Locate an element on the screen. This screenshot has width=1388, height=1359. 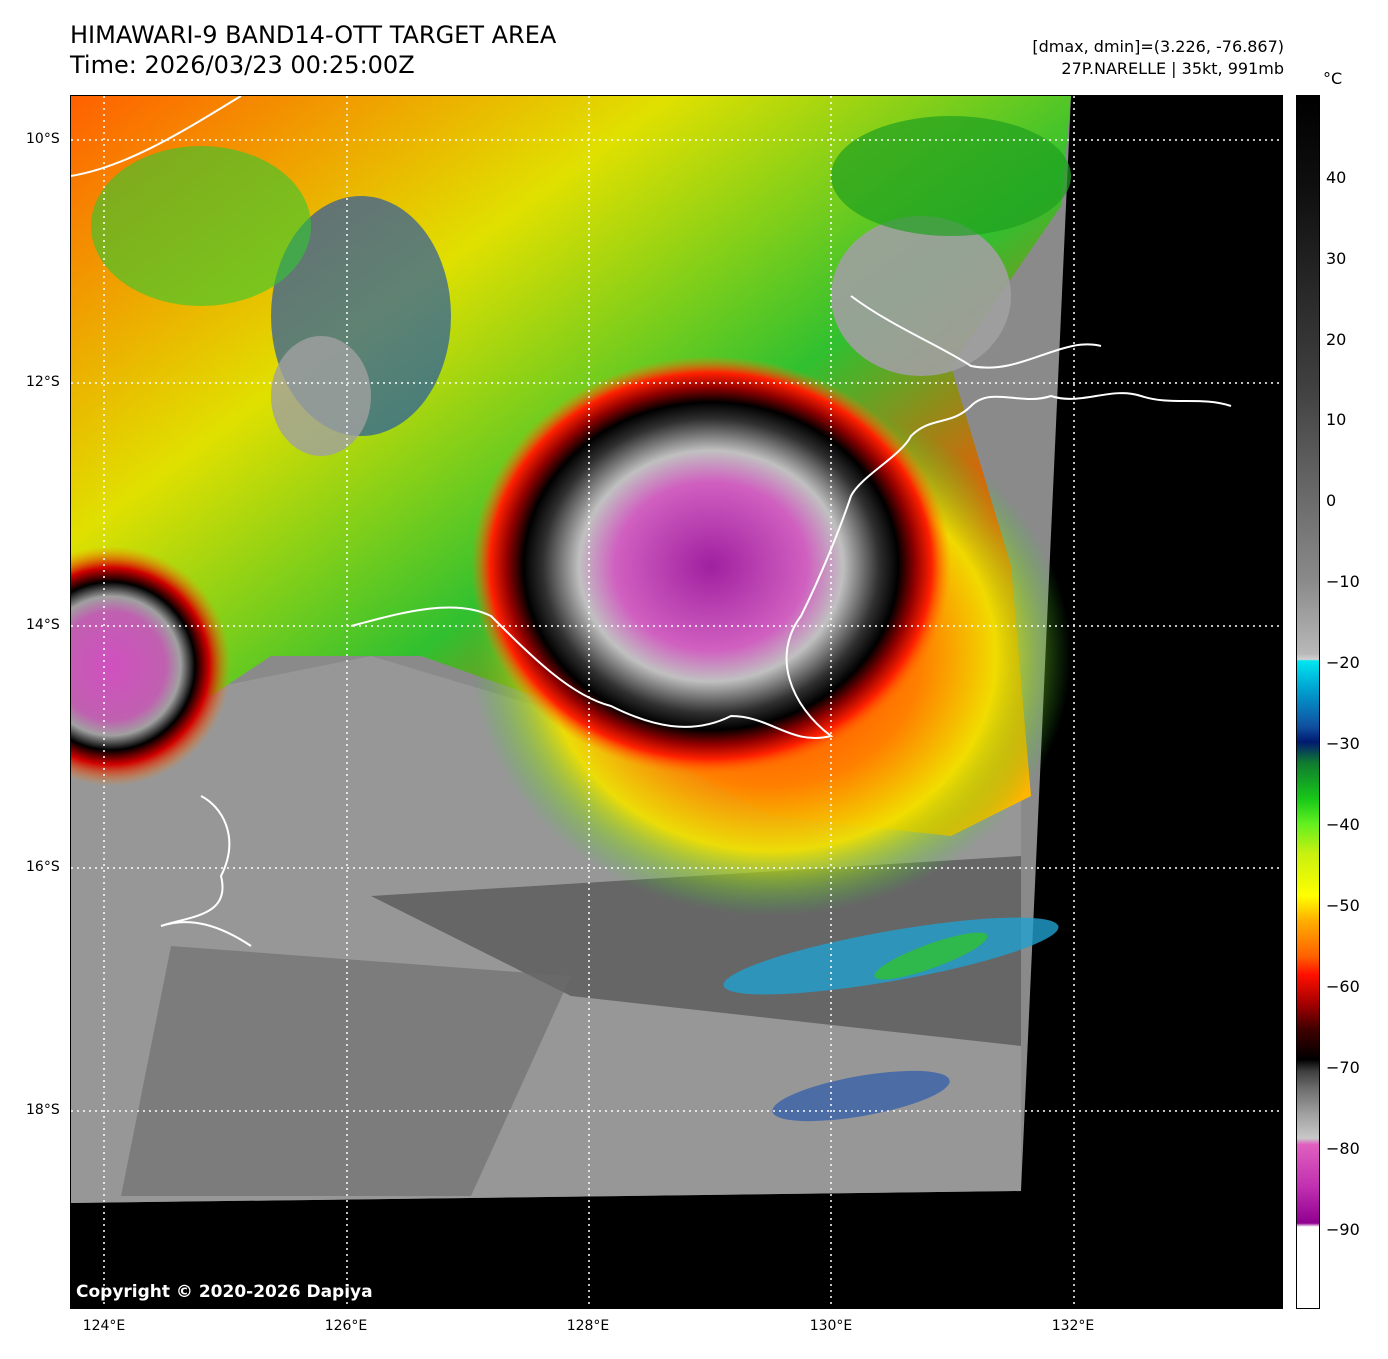
colorbar is located at coordinates (1308, 702).